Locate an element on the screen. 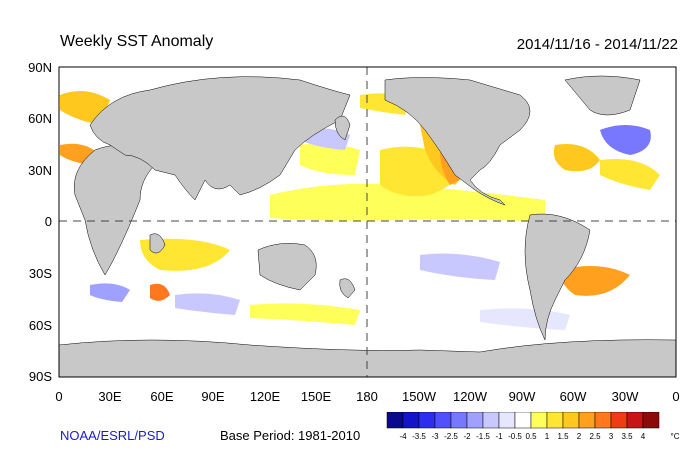  credit-text: NOAA/ESRL/PSD is located at coordinates (112, 435).